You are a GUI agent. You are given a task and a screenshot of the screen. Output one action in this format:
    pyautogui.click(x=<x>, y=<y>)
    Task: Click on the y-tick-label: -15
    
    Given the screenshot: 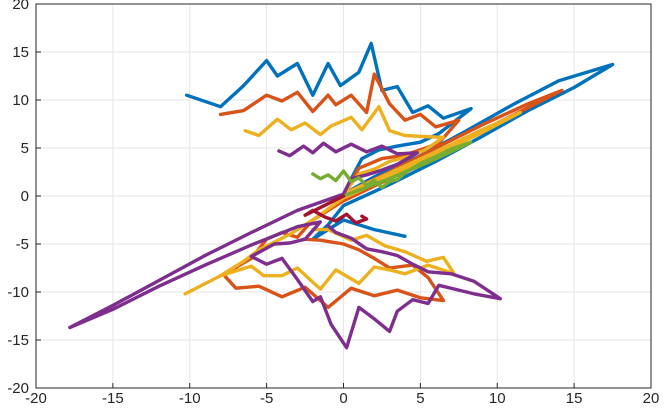 What is the action you would take?
    pyautogui.click(x=18, y=340)
    